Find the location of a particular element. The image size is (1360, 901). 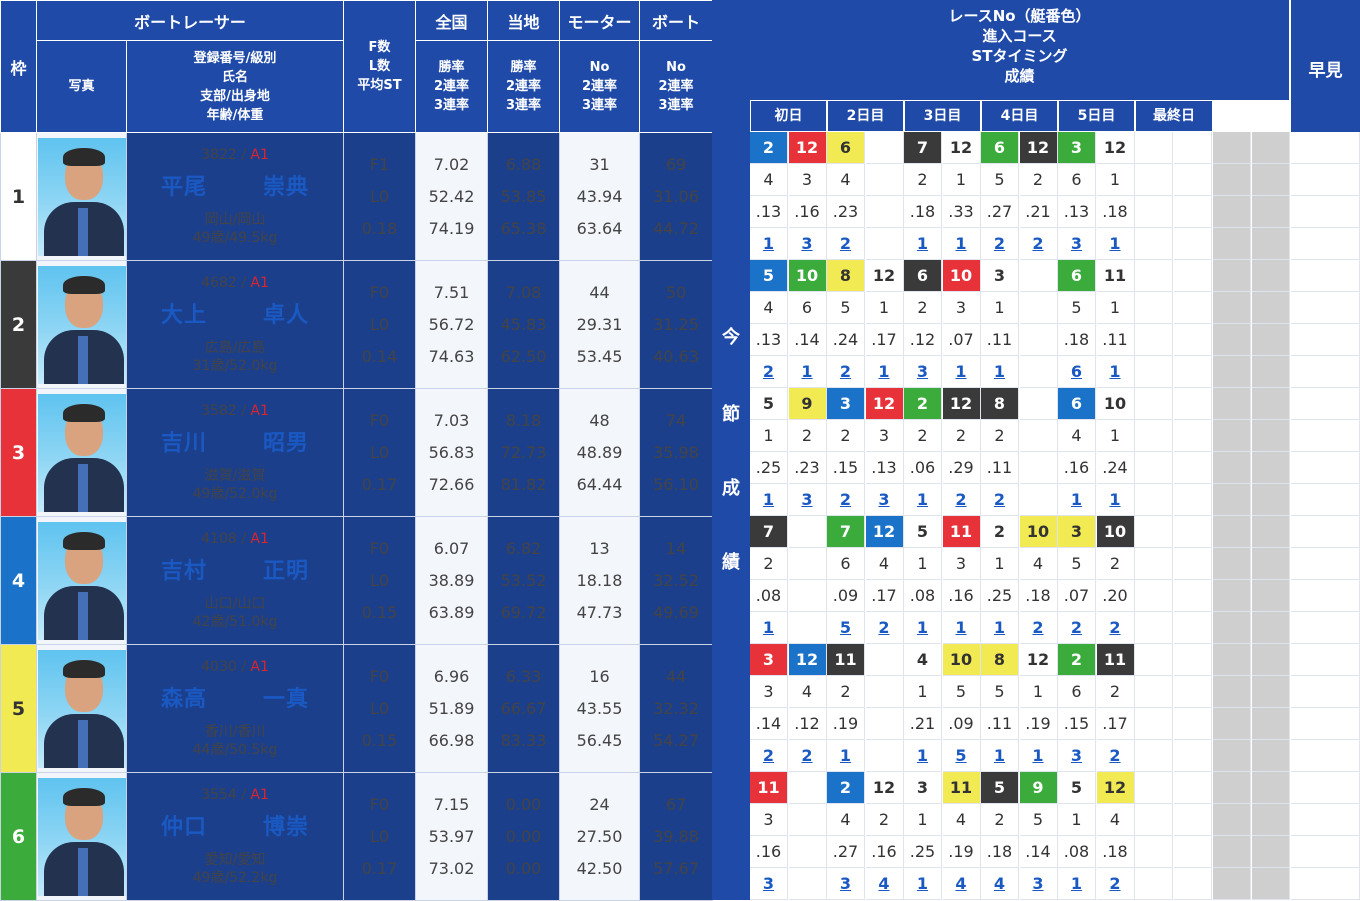

motor-sub-header: No 2連率 3連率 is located at coordinates (599, 86).